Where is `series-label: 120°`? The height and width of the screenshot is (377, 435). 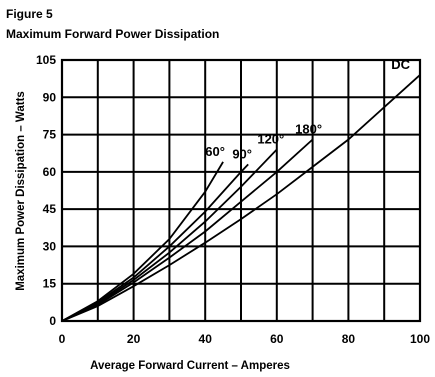 series-label: 120° is located at coordinates (270, 138).